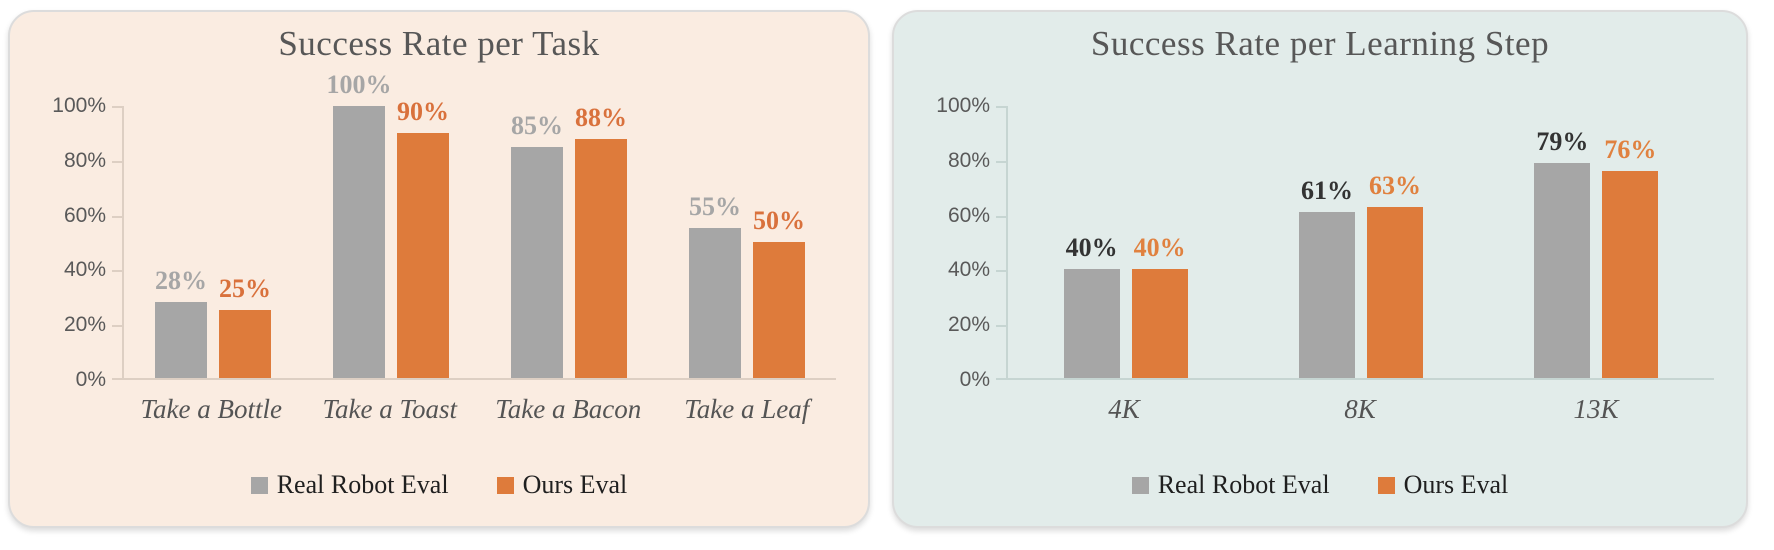  I want to click on x-category-label: 8K, so click(1360, 409).